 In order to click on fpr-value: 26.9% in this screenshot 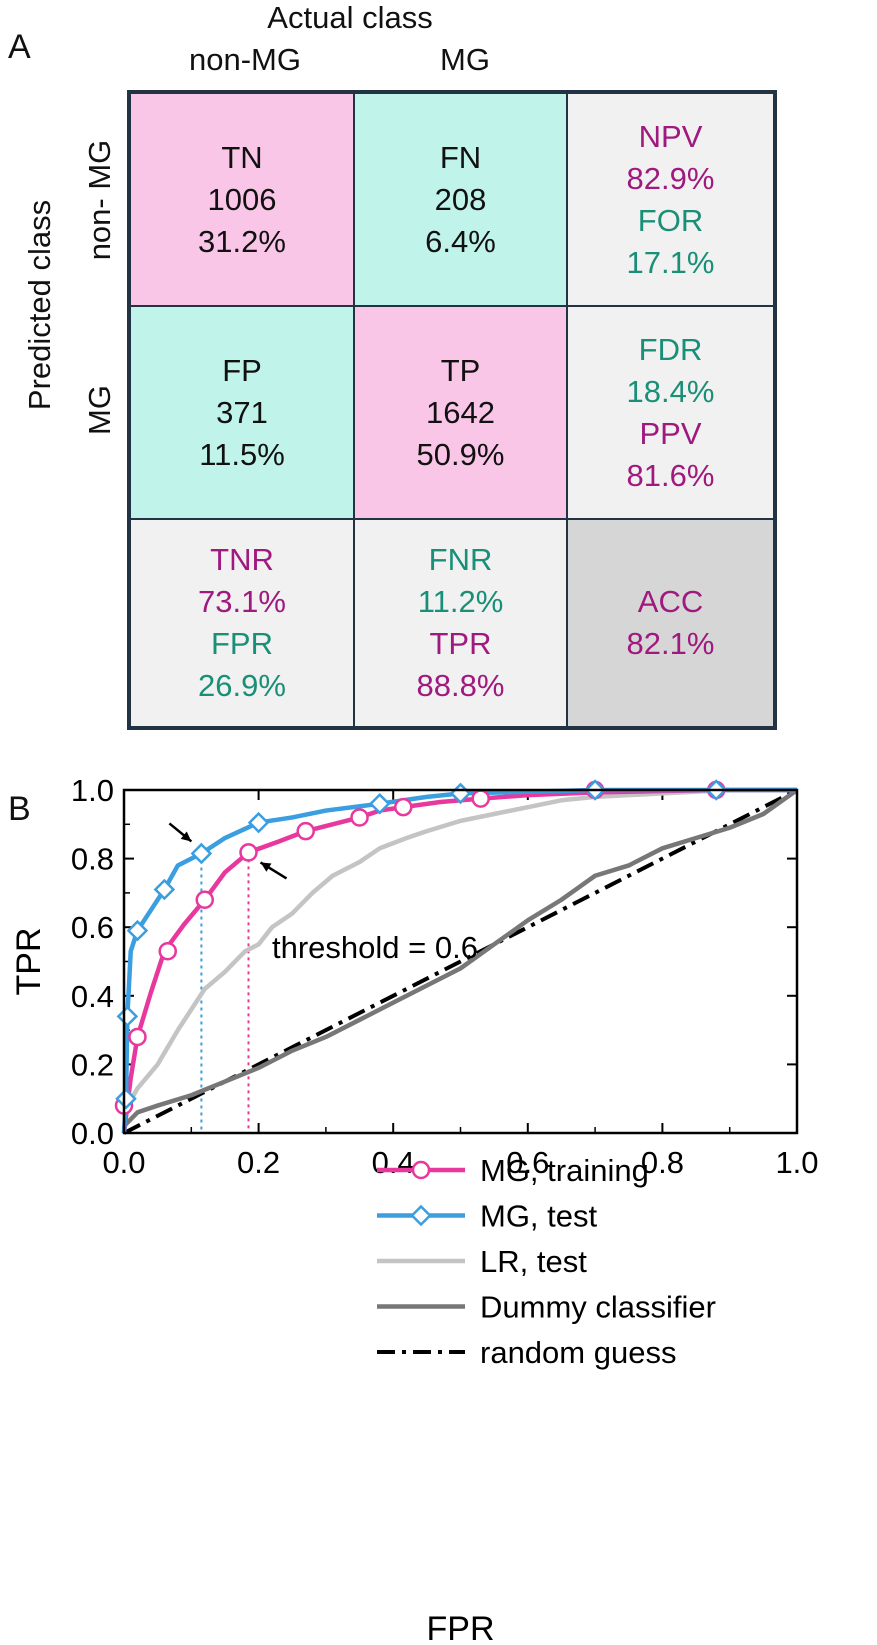, I will do `click(242, 685)`.